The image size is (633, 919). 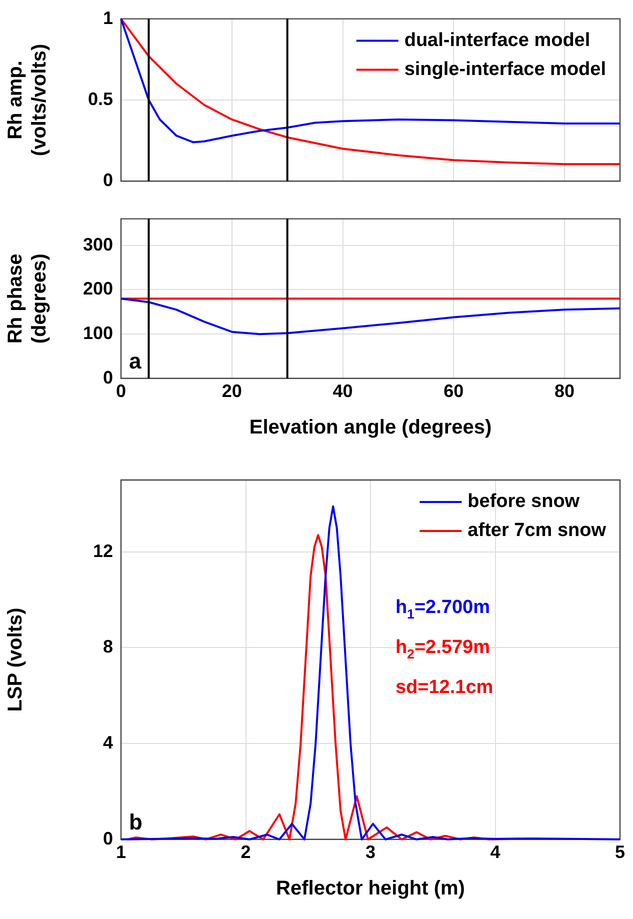 I want to click on x-axis-title: Elevation angle (degrees), so click(x=370, y=427).